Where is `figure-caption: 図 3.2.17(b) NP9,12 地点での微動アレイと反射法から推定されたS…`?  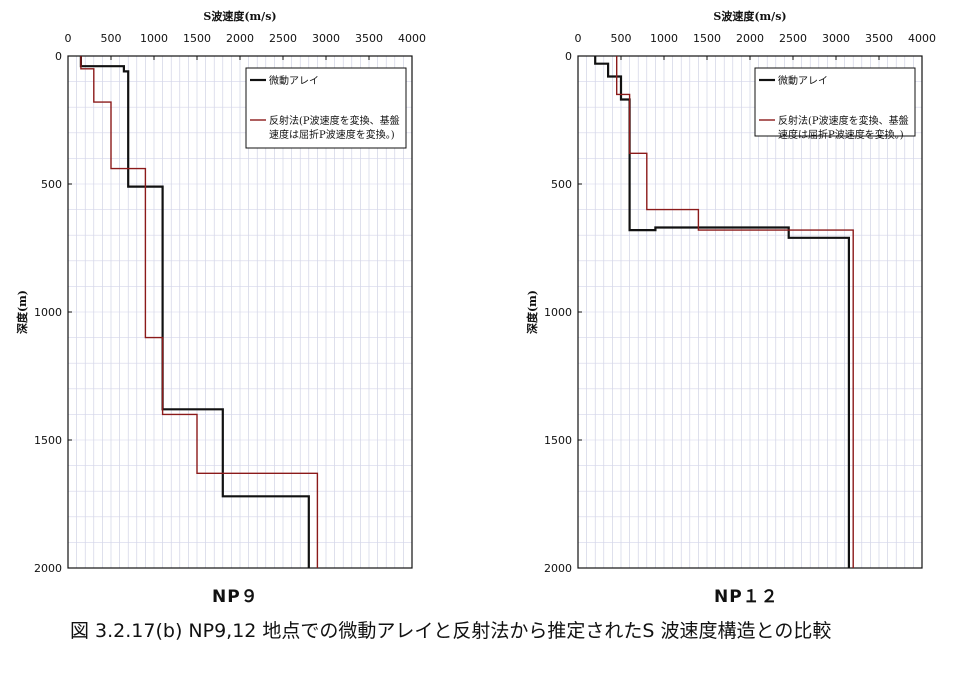
figure-caption: 図 3.2.17(b) NP9,12 地点での微動アレイと反射法から推定されたS… is located at coordinates (451, 631).